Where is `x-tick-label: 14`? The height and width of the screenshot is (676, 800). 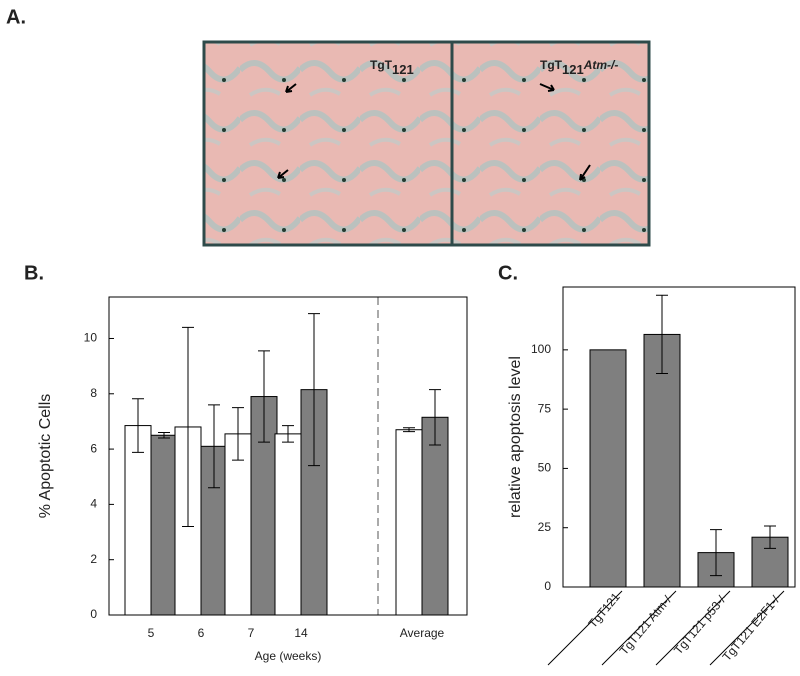
x-tick-label: 14 is located at coordinates (301, 633).